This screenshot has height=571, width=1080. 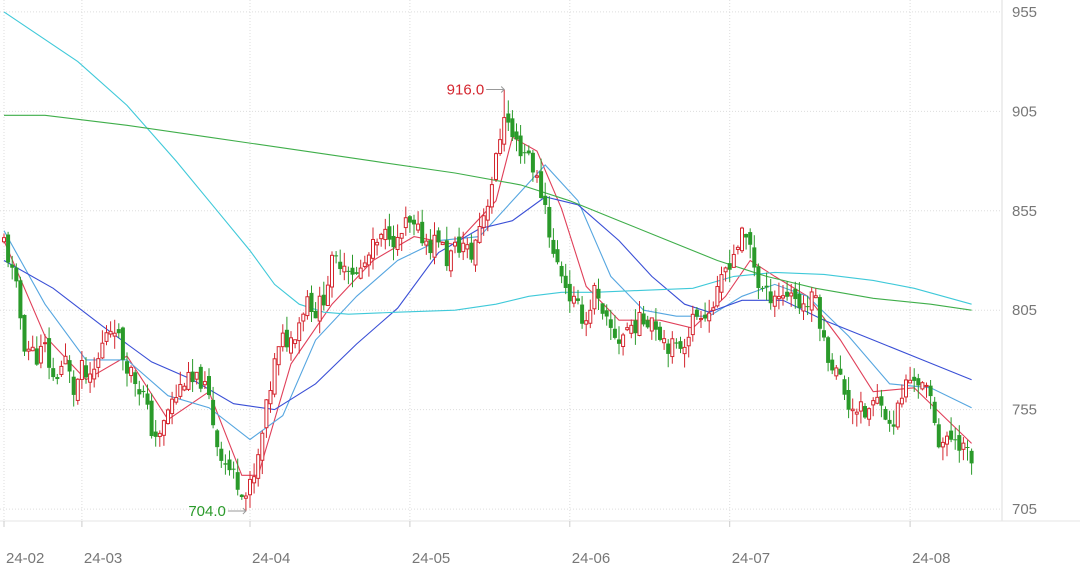 What do you see at coordinates (271, 558) in the screenshot?
I see `x-tick-label: 24-04` at bounding box center [271, 558].